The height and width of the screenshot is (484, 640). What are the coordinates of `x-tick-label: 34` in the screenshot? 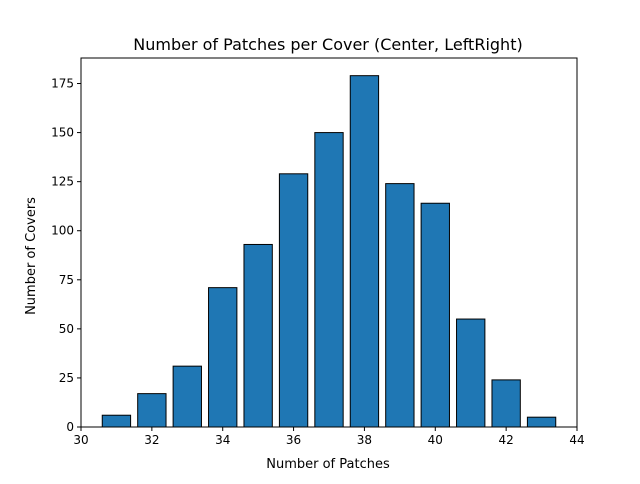 It's located at (222, 440).